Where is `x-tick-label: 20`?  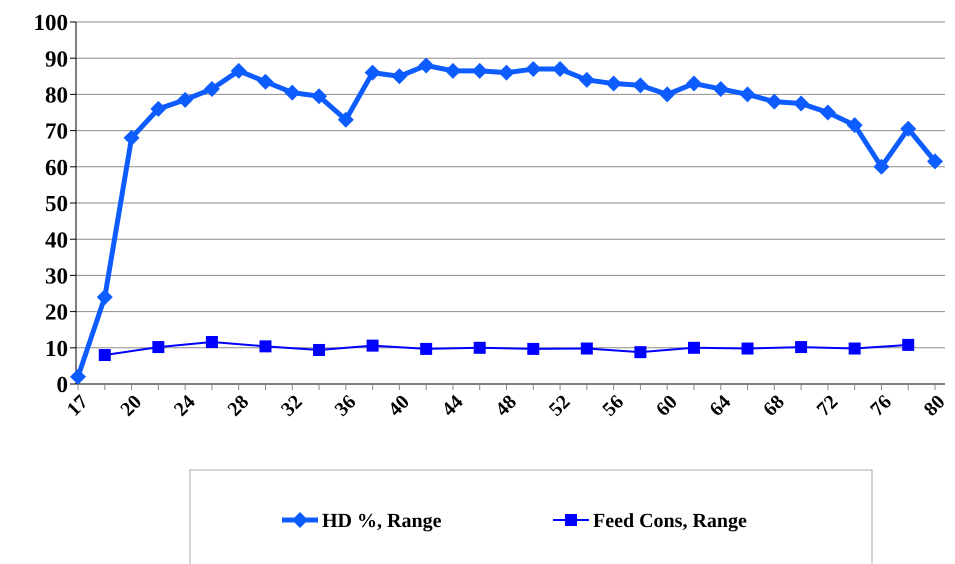
x-tick-label: 20 is located at coordinates (131, 405).